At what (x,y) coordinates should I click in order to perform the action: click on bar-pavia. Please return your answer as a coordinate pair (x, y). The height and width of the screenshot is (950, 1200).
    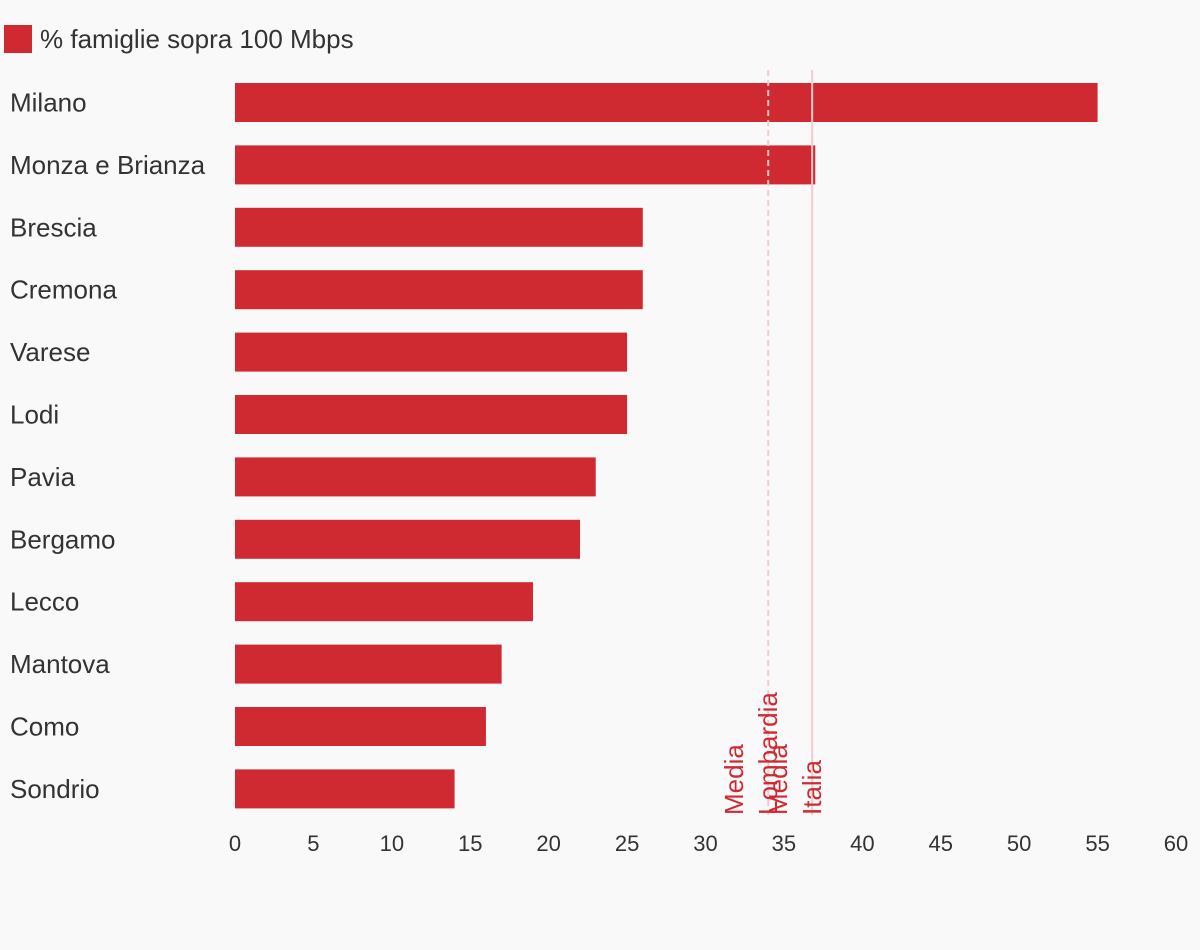
    Looking at the image, I should click on (415, 477).